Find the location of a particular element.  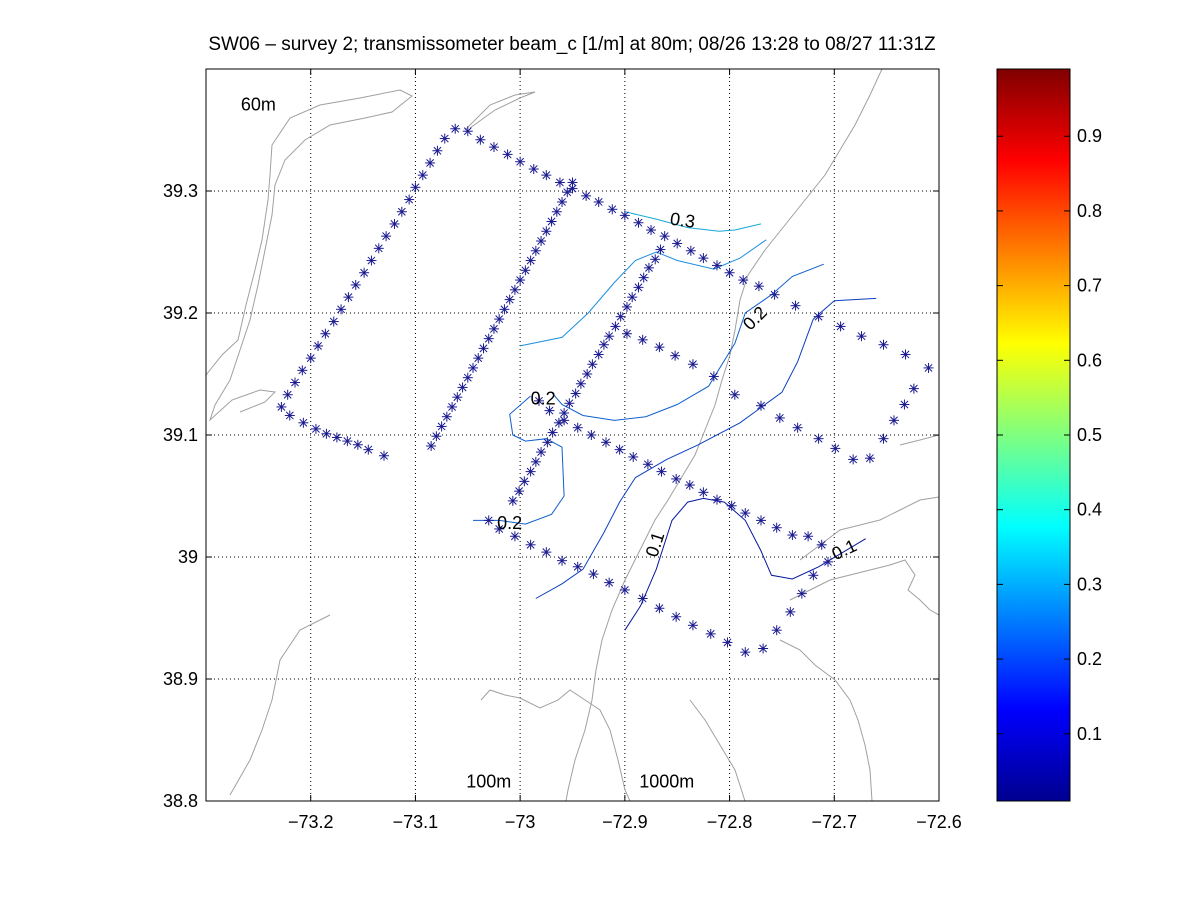

y-tick-label: 38.9 is located at coordinates (180, 679).